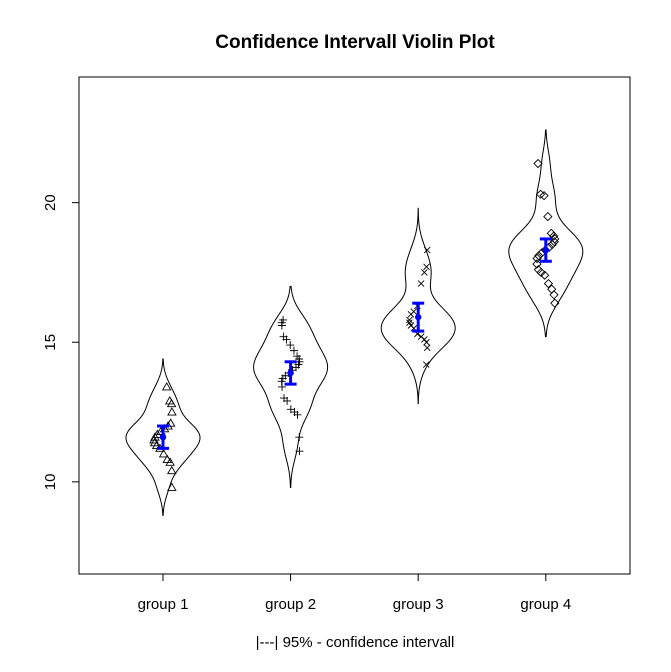  Describe the element at coordinates (50, 482) in the screenshot. I see `y-tick-label: 10` at that location.